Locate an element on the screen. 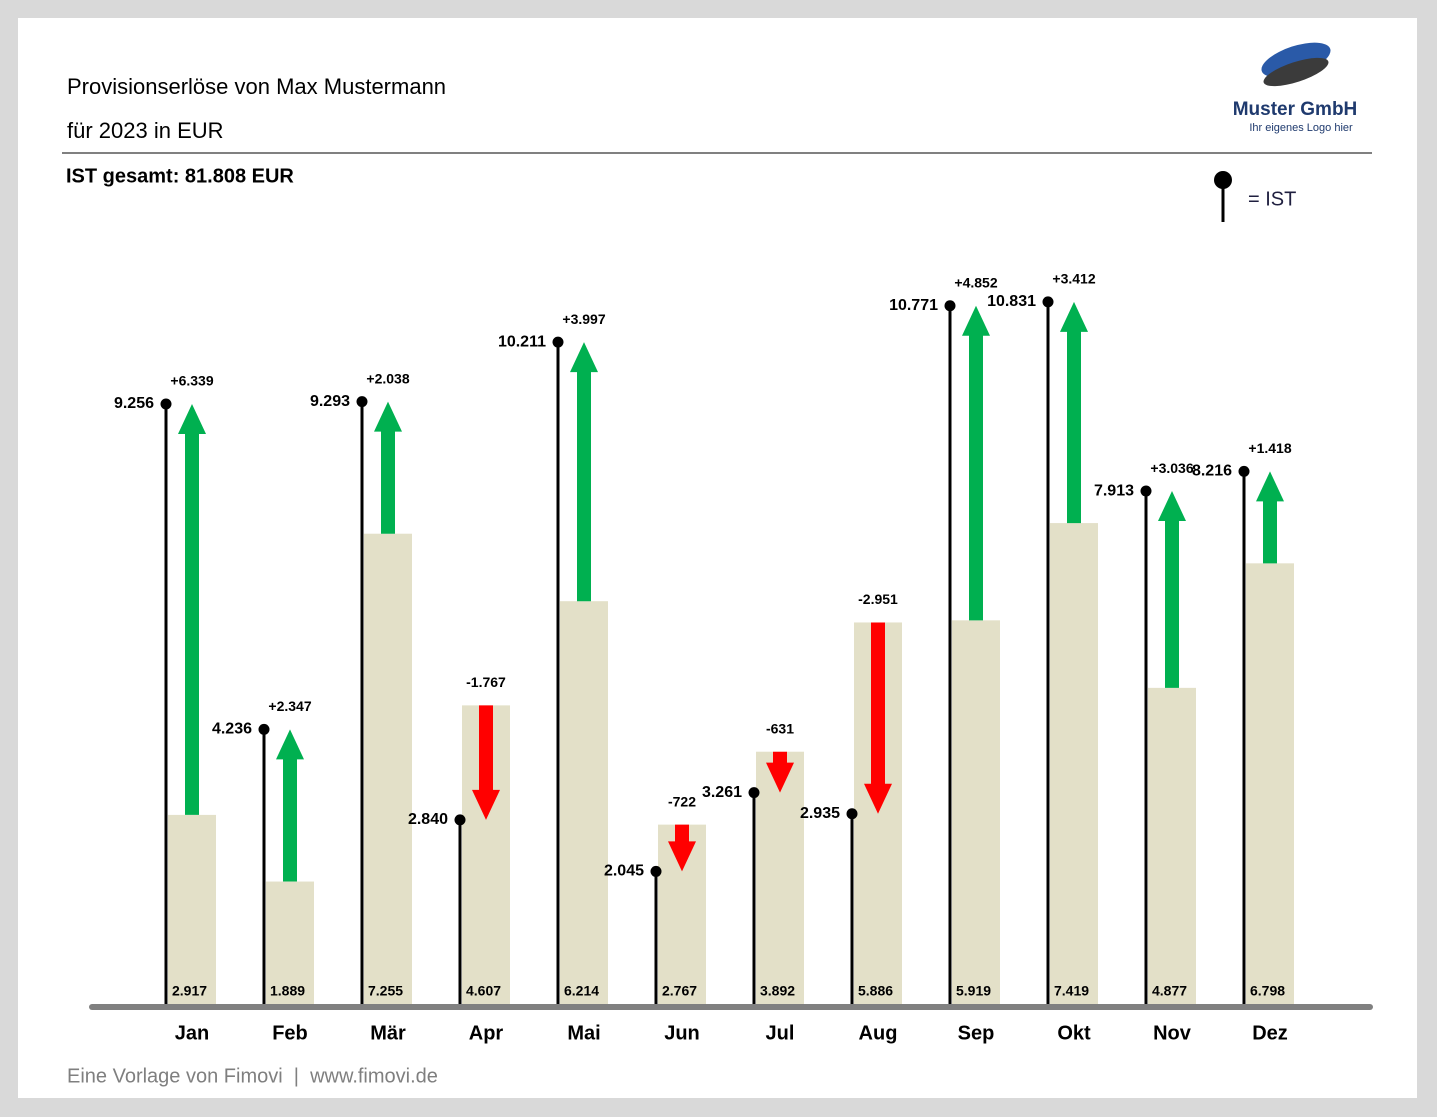  ist-value-label: 10.771 is located at coordinates (913, 305).